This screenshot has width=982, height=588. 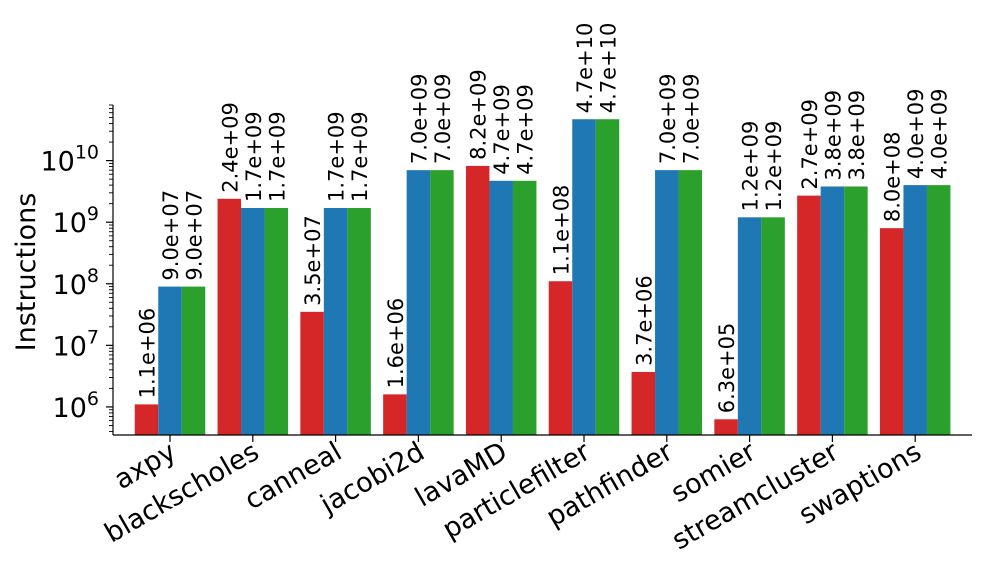 What do you see at coordinates (87, 153) in the screenshot?
I see `y-tick-label-exponent: 10` at bounding box center [87, 153].